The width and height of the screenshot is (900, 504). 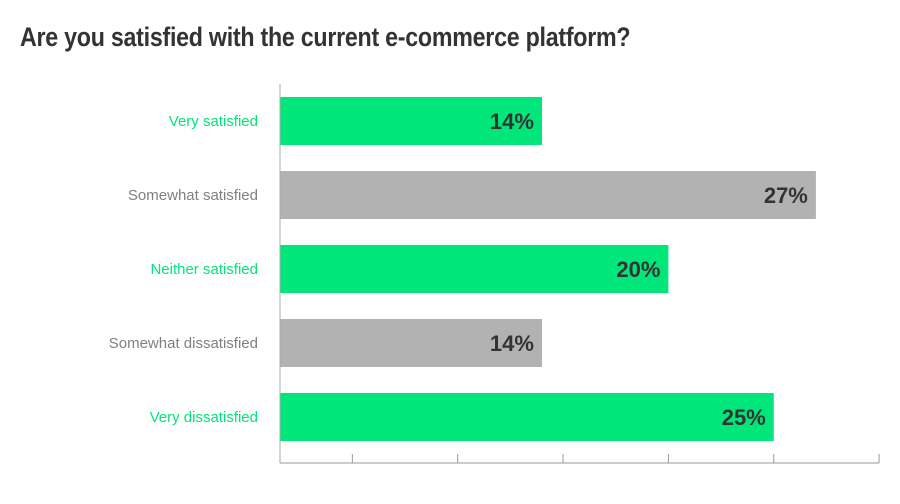 What do you see at coordinates (638, 269) in the screenshot?
I see `value-label: 20%` at bounding box center [638, 269].